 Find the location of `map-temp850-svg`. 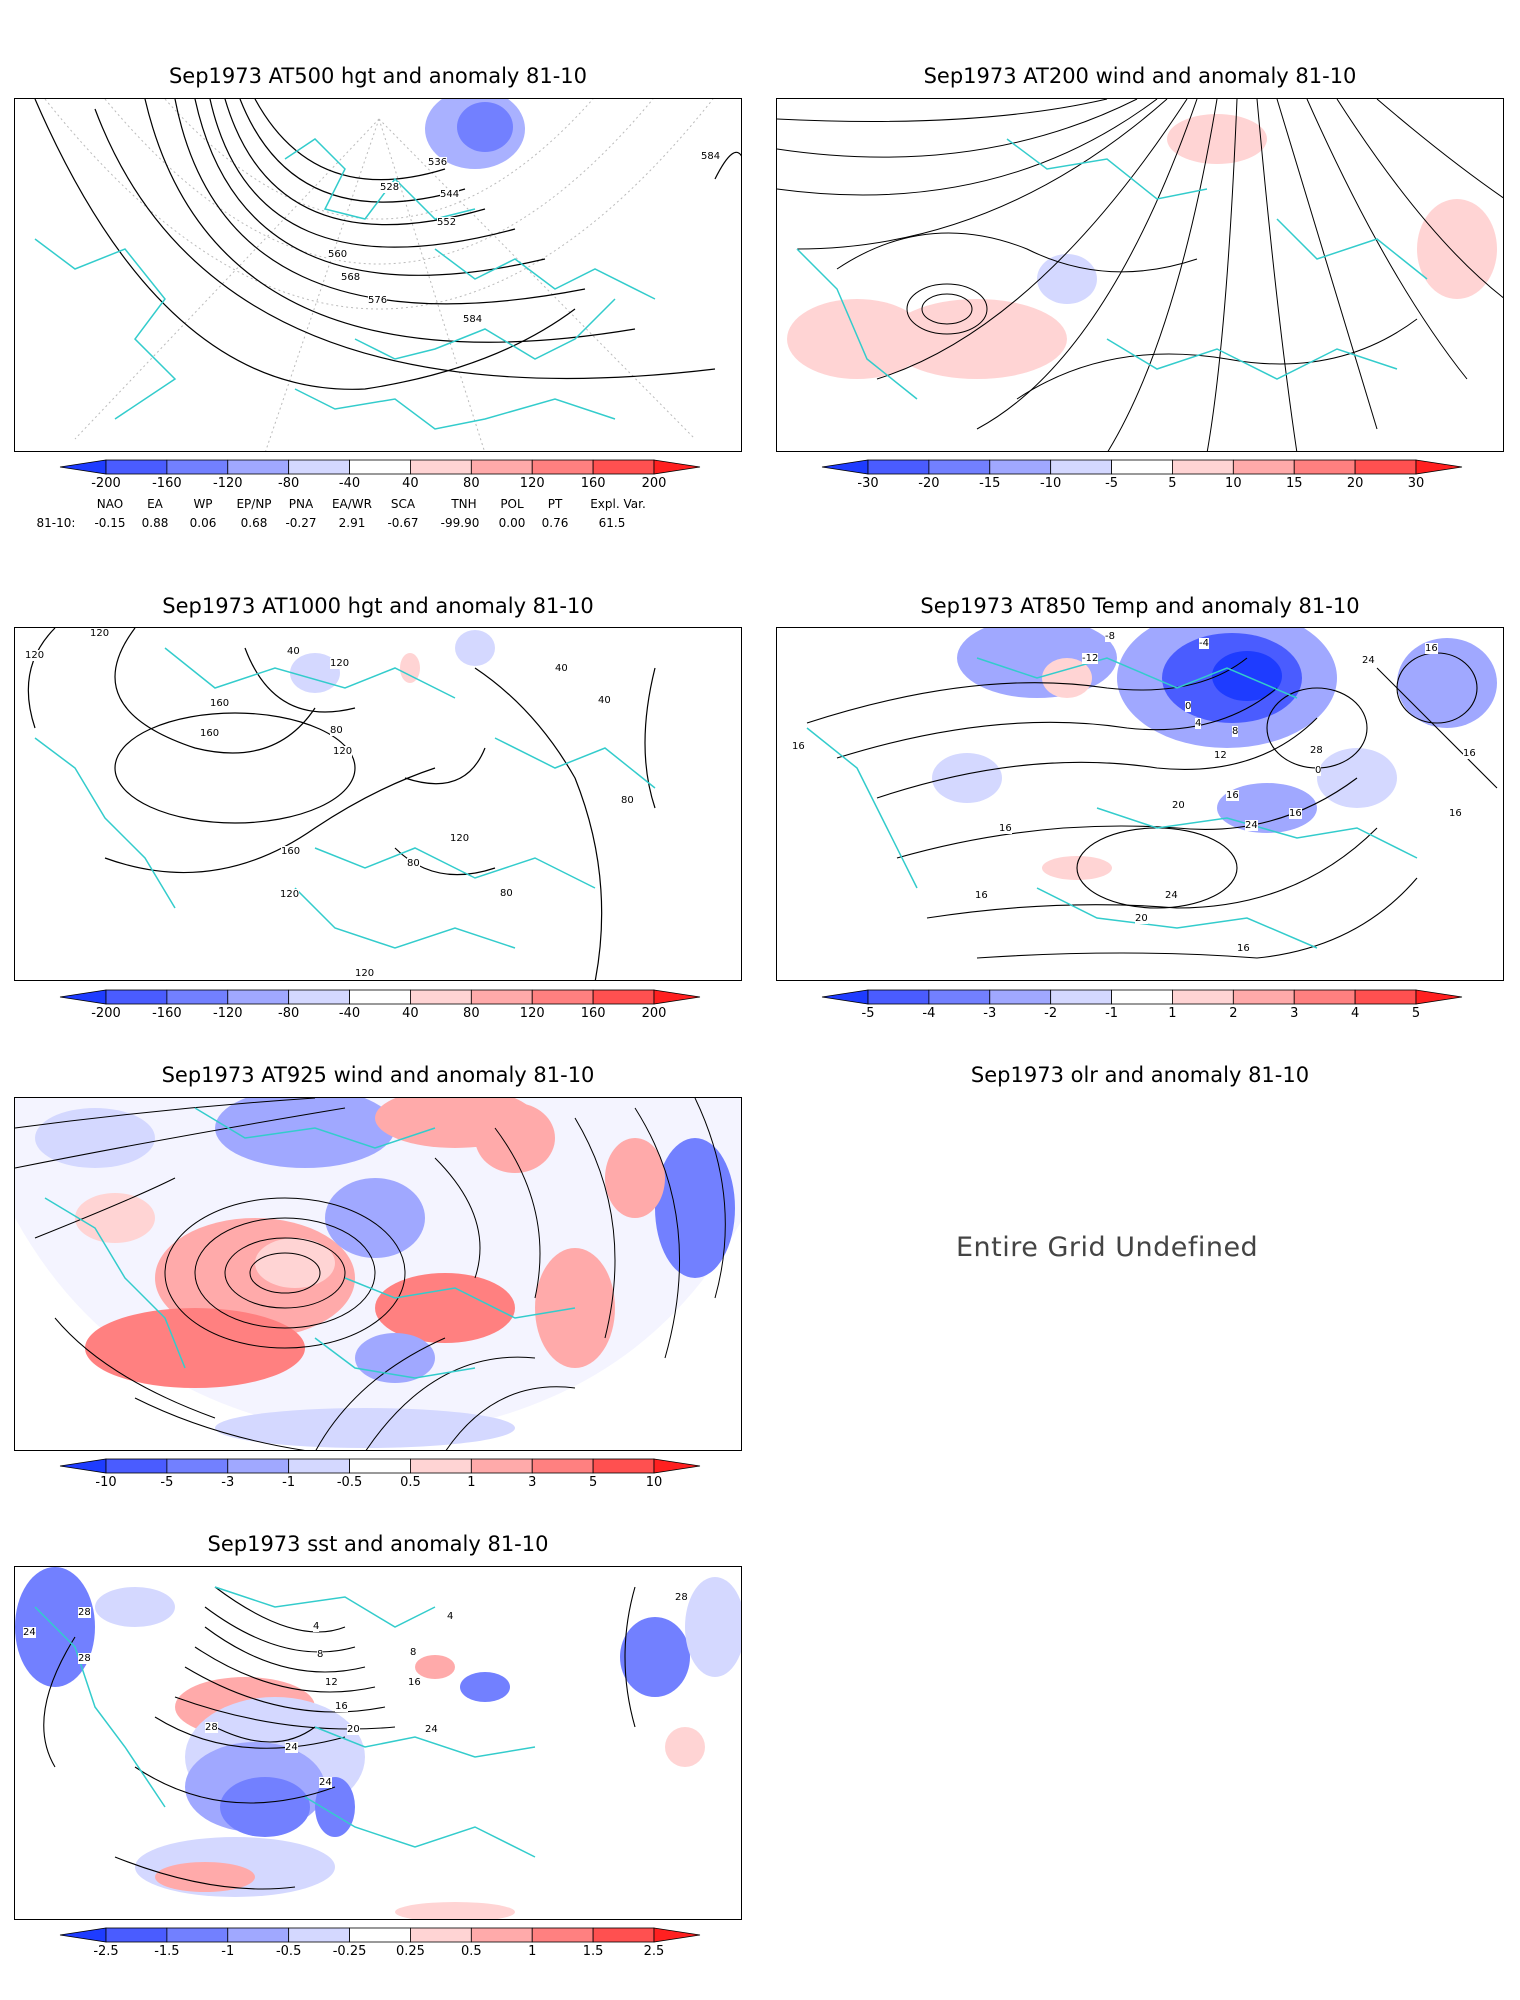

map-temp850-svg is located at coordinates (1152, 793).